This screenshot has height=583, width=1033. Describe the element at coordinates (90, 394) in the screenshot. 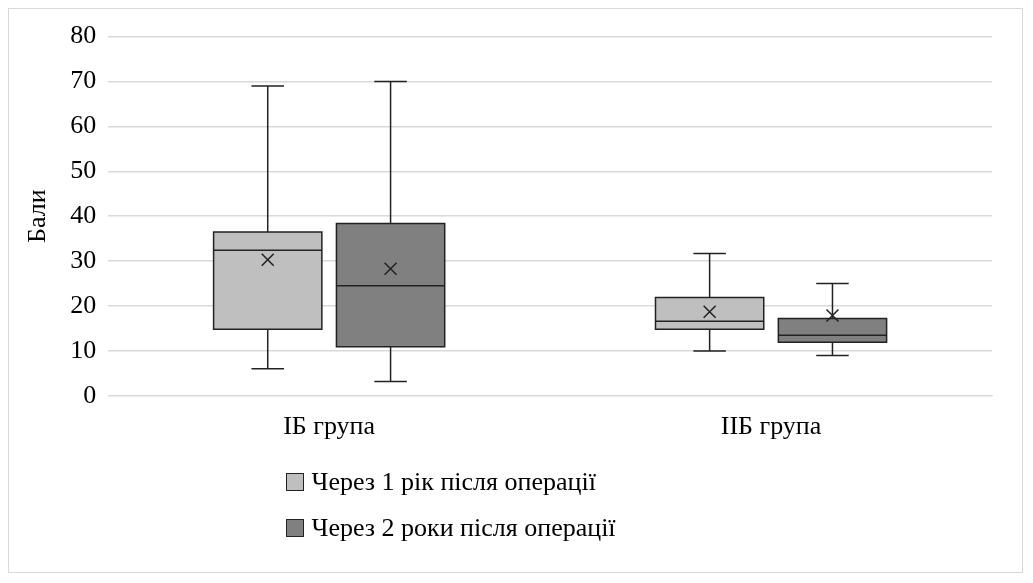

I see `y-tick-label: 0` at that location.